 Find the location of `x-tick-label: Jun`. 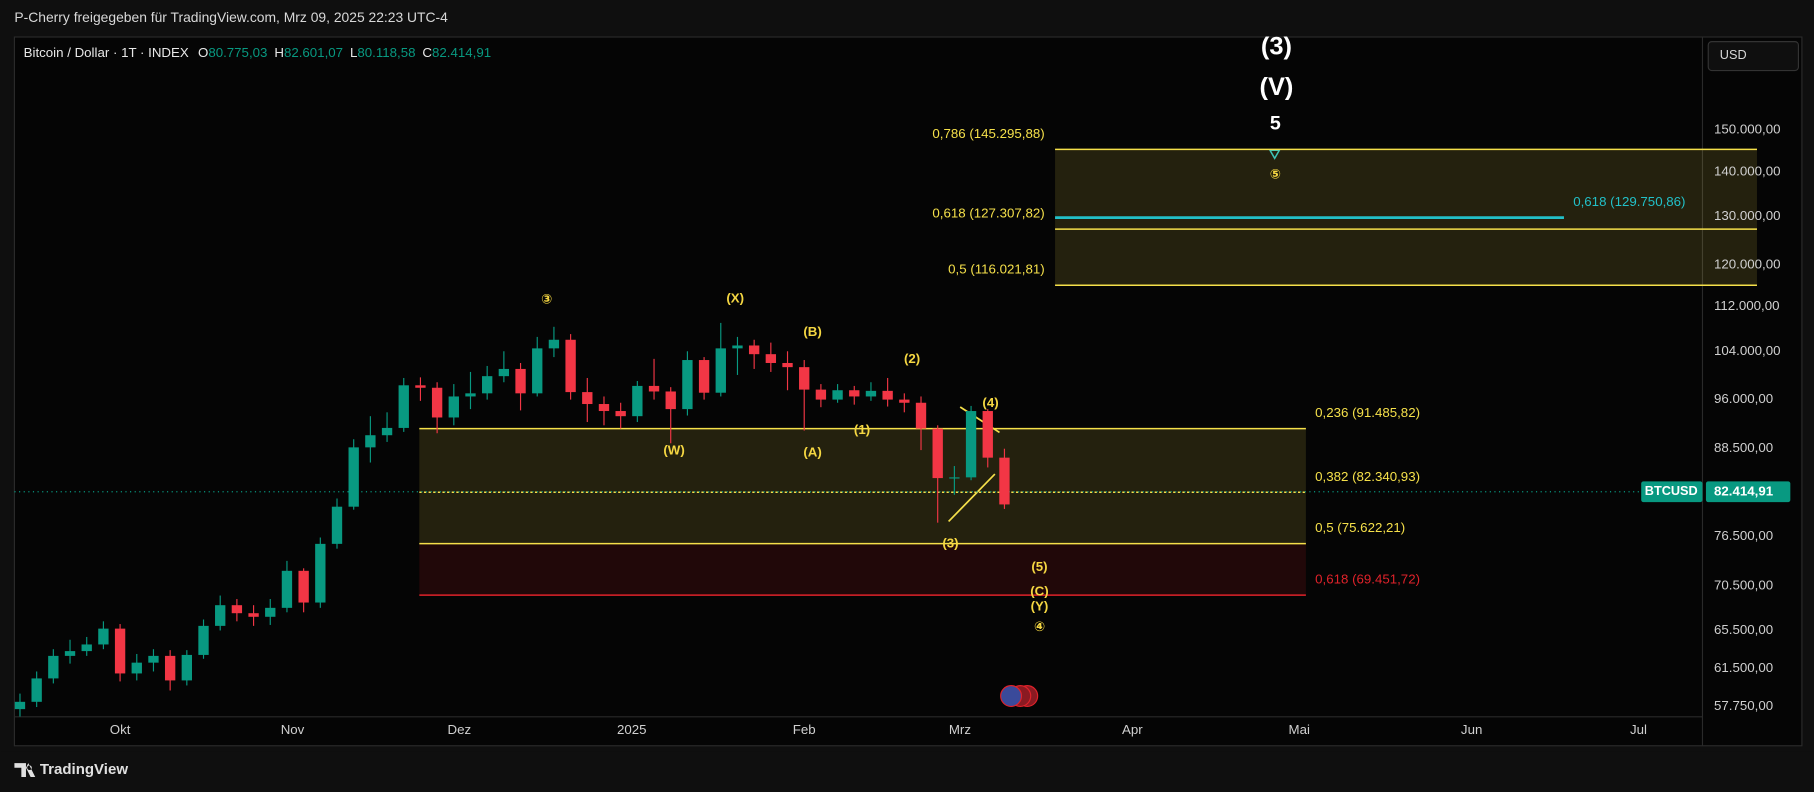

x-tick-label: Jun is located at coordinates (1471, 729).